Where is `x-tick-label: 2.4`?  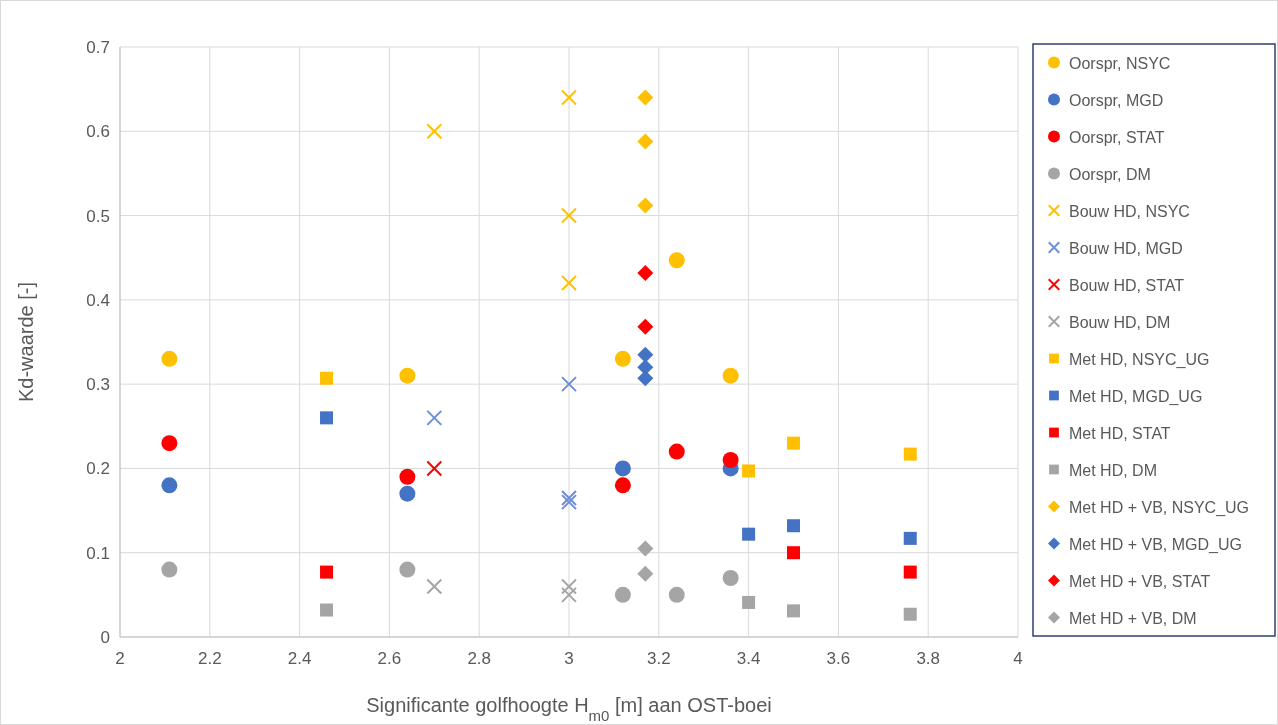
x-tick-label: 2.4 is located at coordinates (299, 658).